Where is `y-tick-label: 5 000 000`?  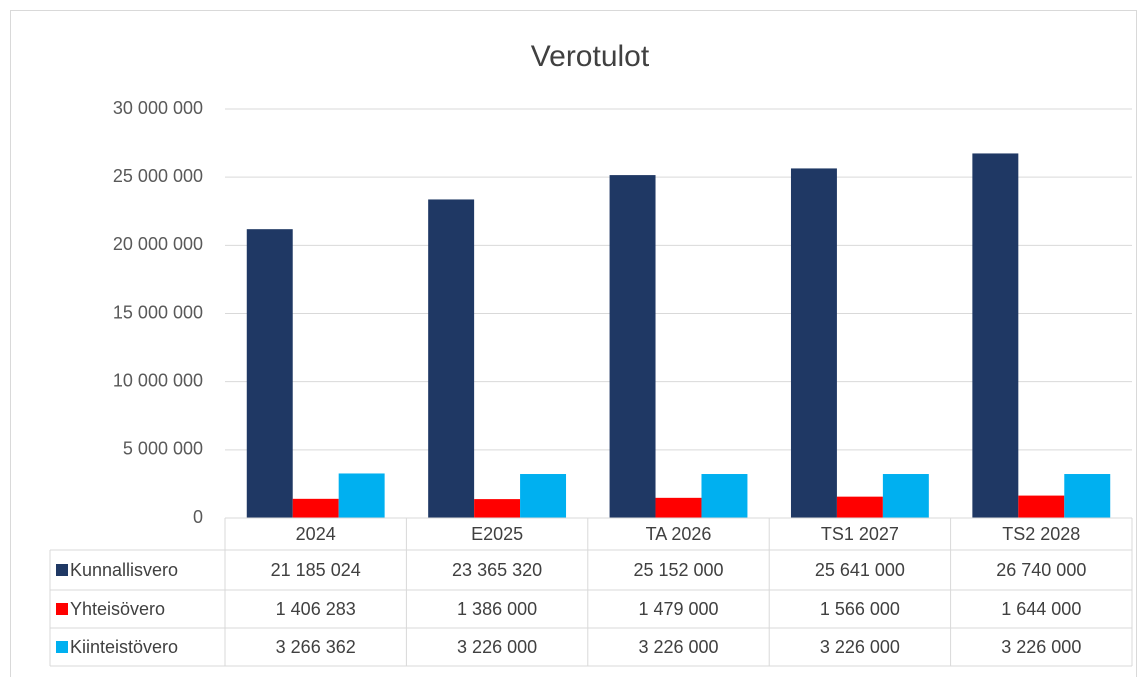 y-tick-label: 5 000 000 is located at coordinates (163, 449).